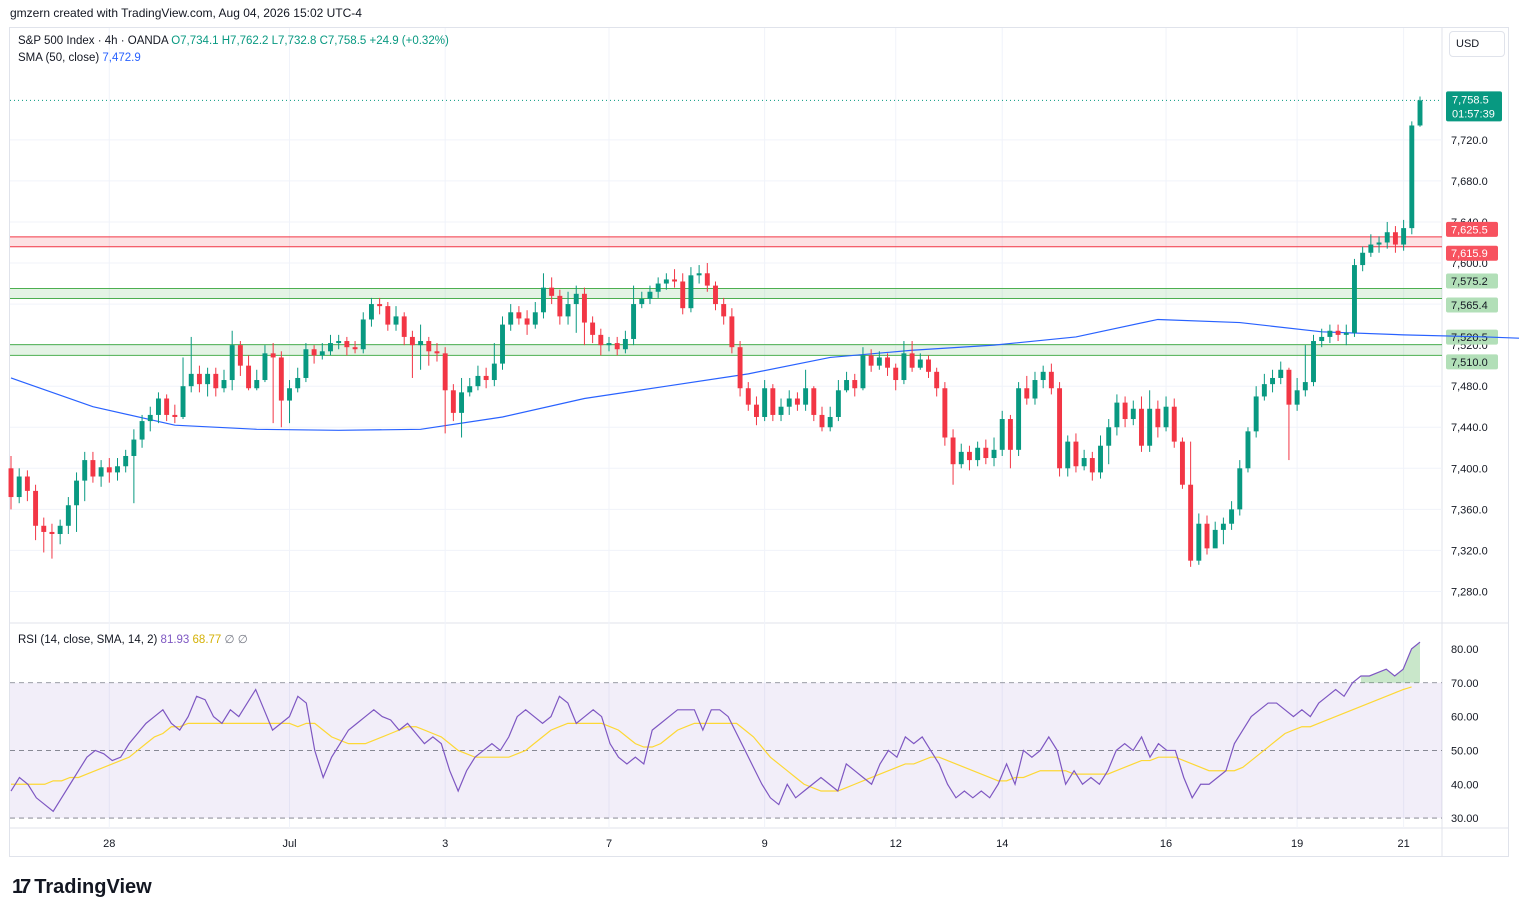 The image size is (1519, 917). I want to click on x-tick-label: Jul, so click(289, 844).